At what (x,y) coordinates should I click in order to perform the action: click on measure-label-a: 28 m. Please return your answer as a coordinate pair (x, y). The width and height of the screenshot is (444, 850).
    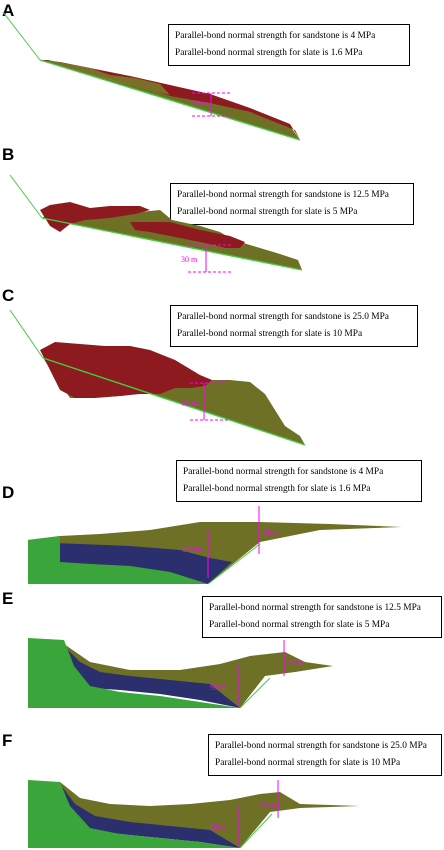
    Looking at the image, I should click on (200, 103).